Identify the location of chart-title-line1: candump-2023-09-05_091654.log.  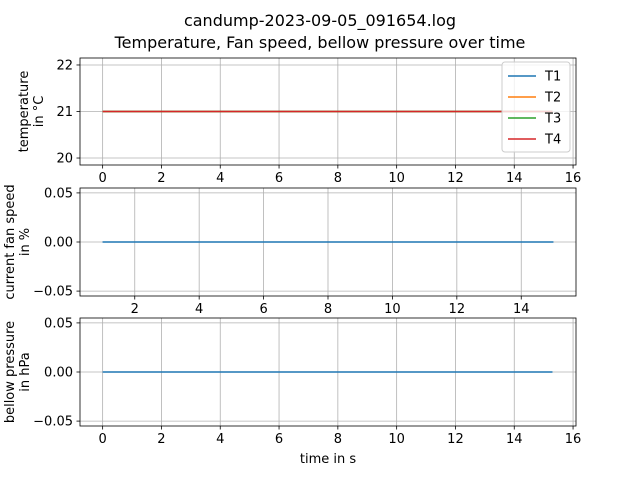
(320, 20).